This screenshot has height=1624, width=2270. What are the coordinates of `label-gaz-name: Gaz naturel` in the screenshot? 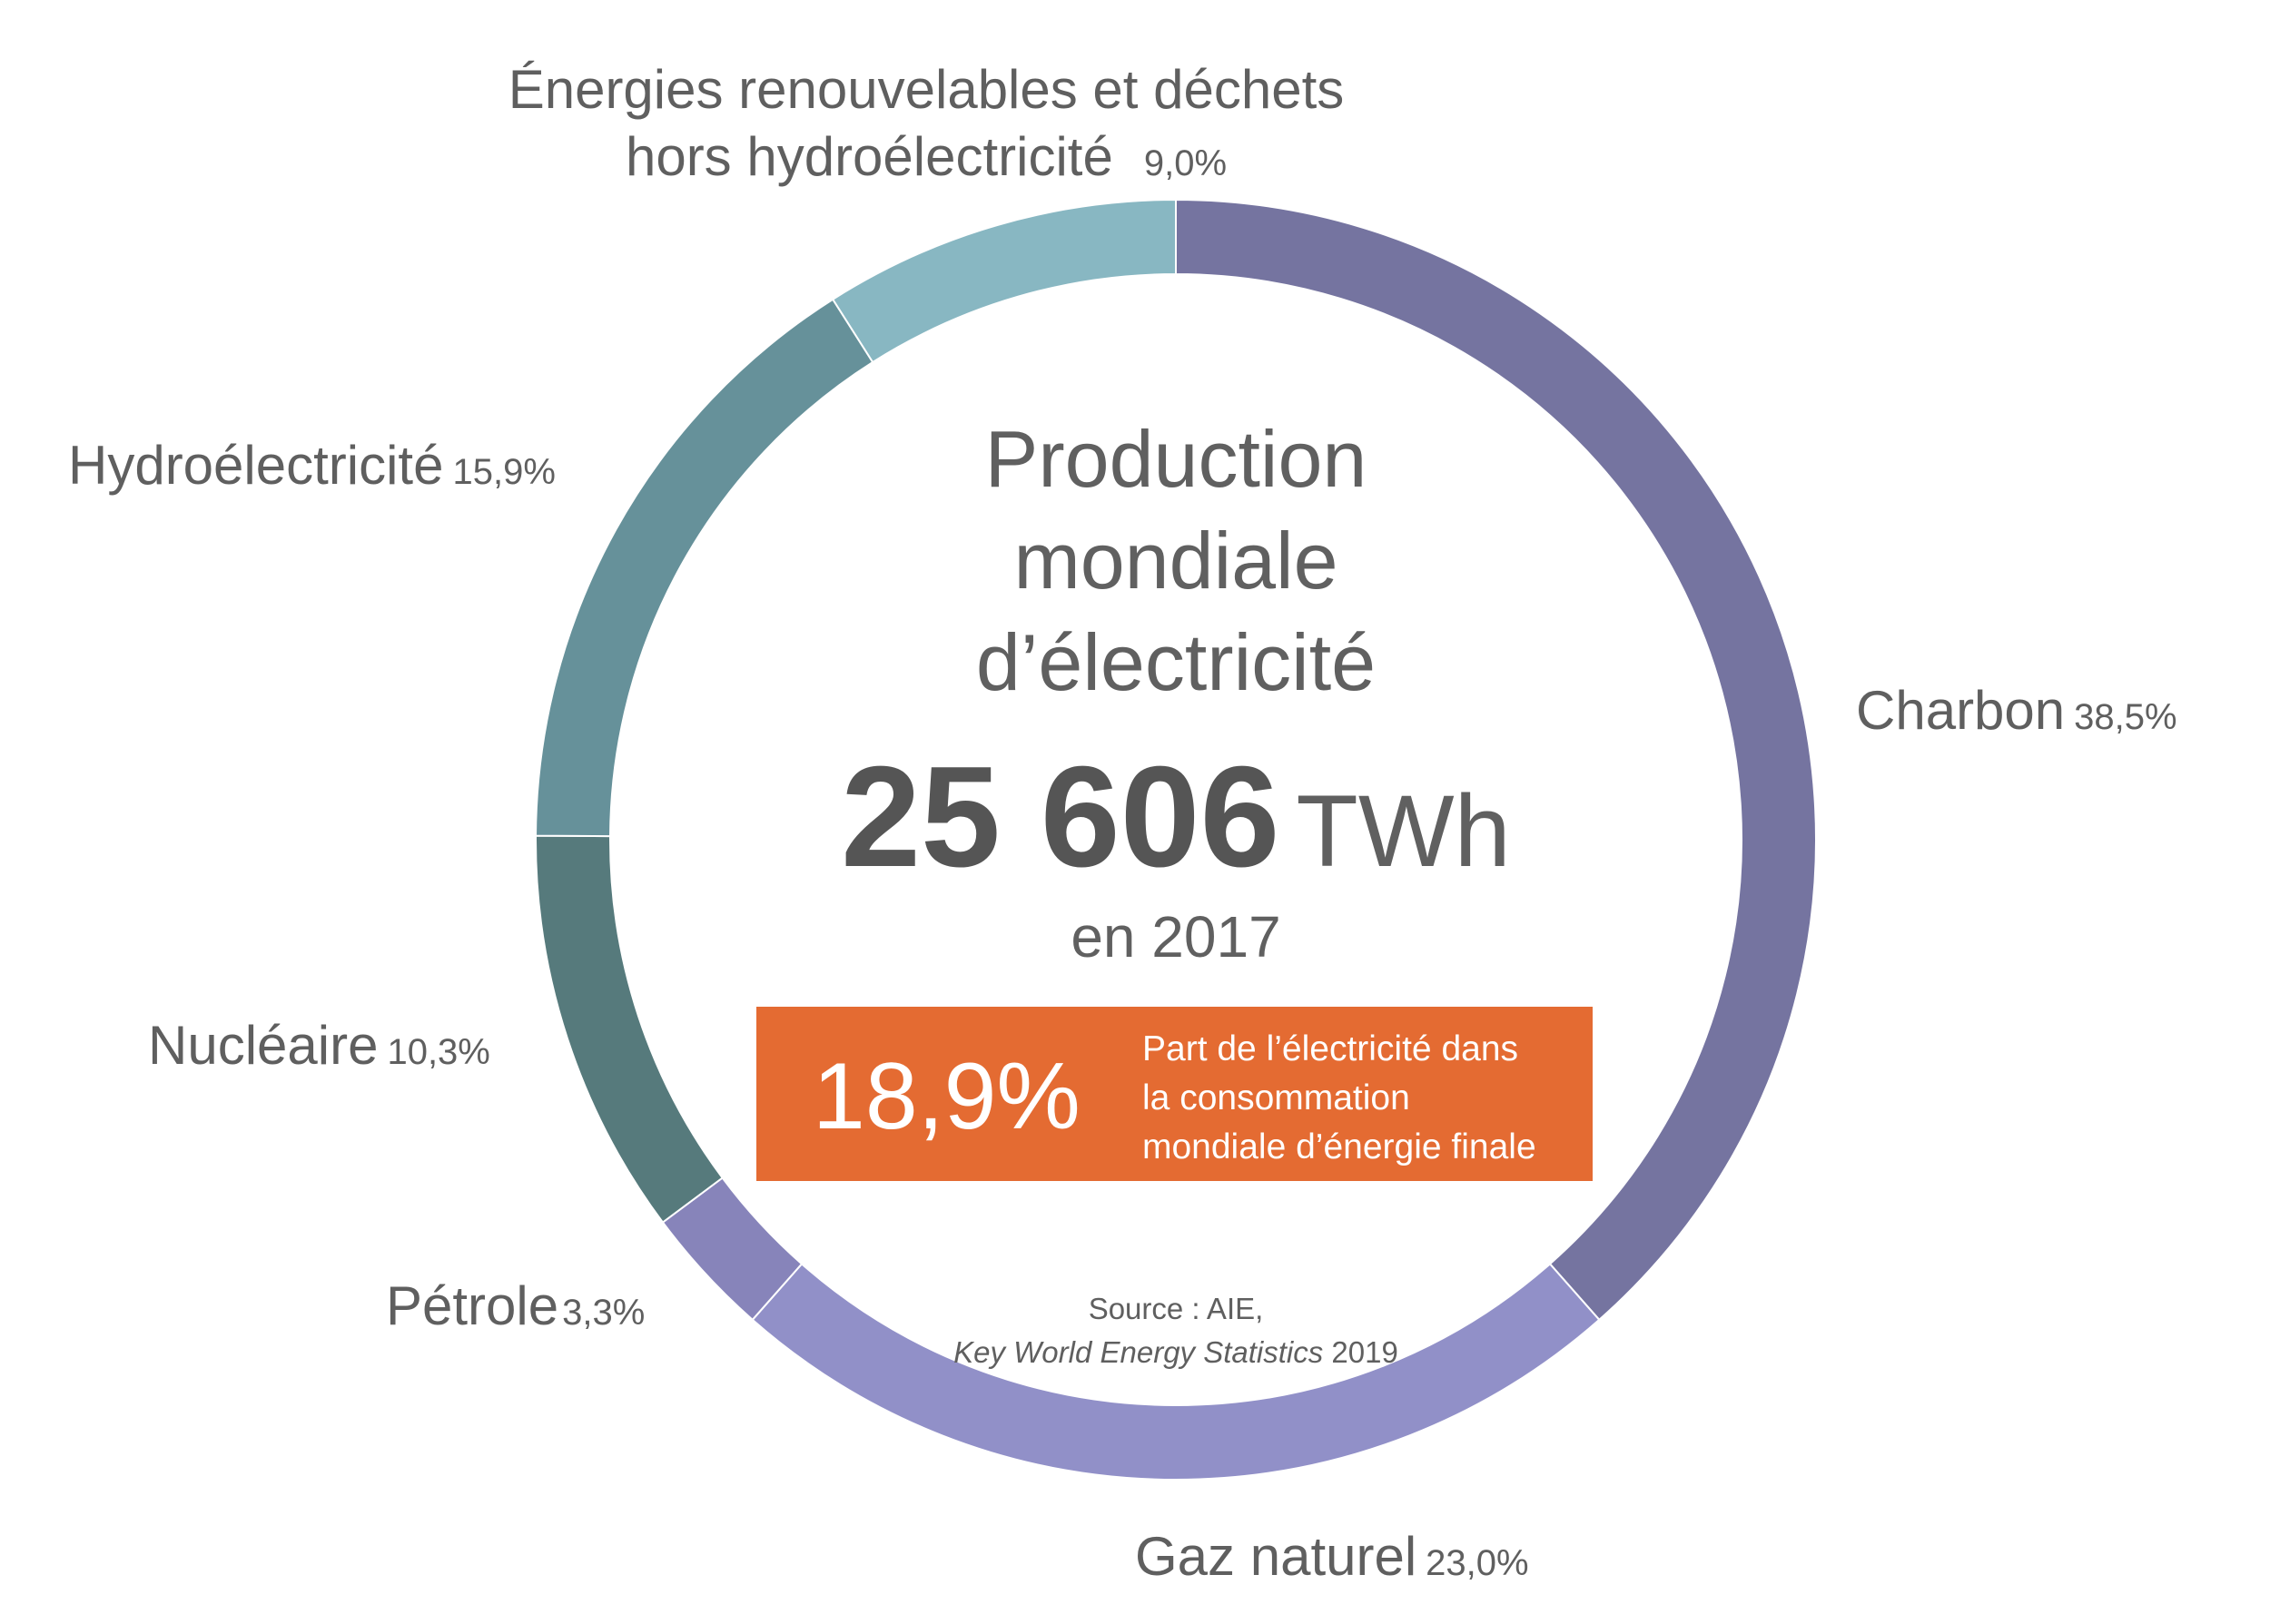 It's located at (1276, 1556).